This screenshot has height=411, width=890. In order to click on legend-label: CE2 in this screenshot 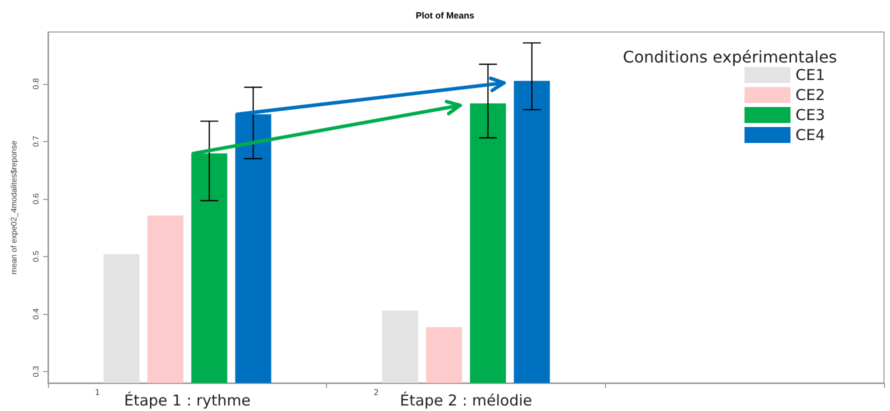, I will do `click(811, 95)`.